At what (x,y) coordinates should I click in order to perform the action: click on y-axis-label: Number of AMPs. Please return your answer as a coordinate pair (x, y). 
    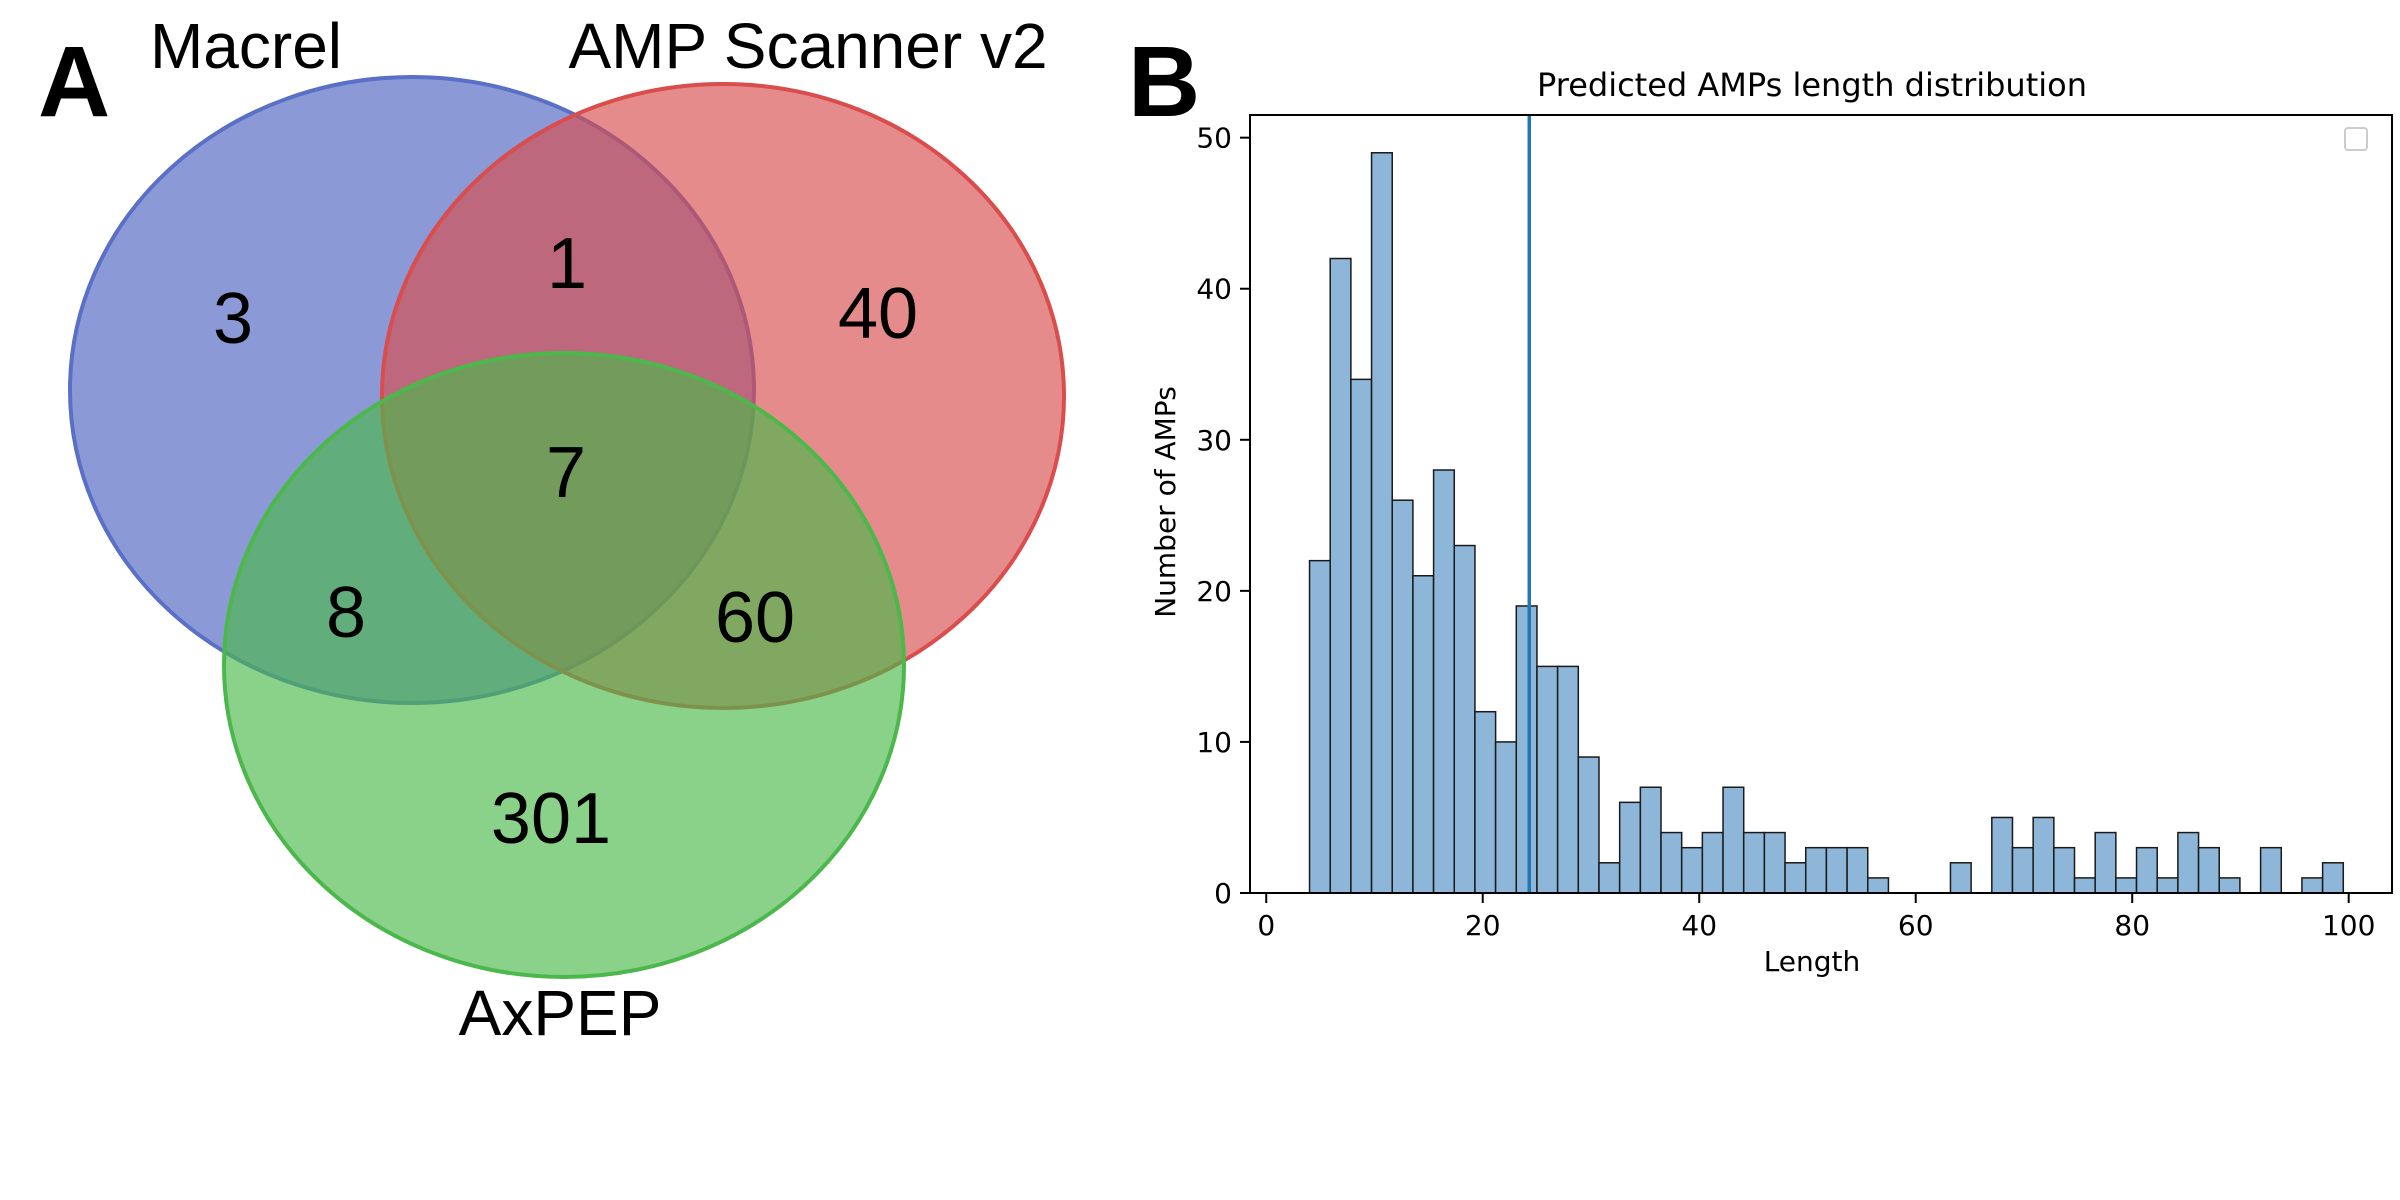
    Looking at the image, I should click on (1165, 502).